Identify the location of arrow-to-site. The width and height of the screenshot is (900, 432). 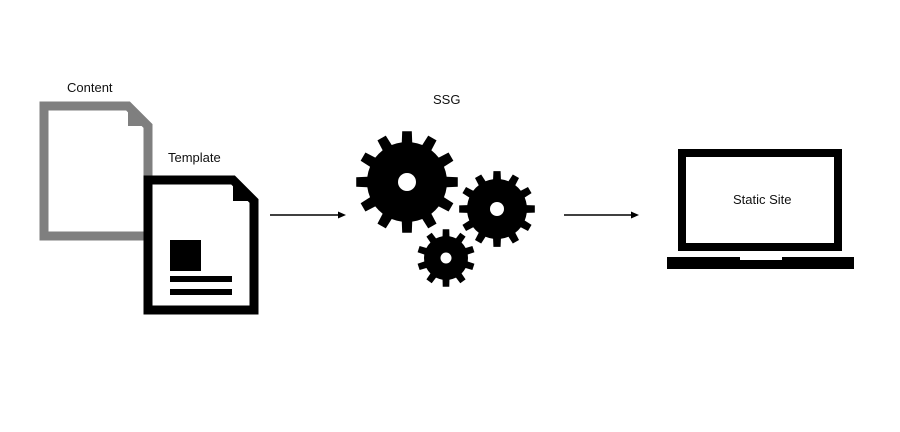
(601, 215).